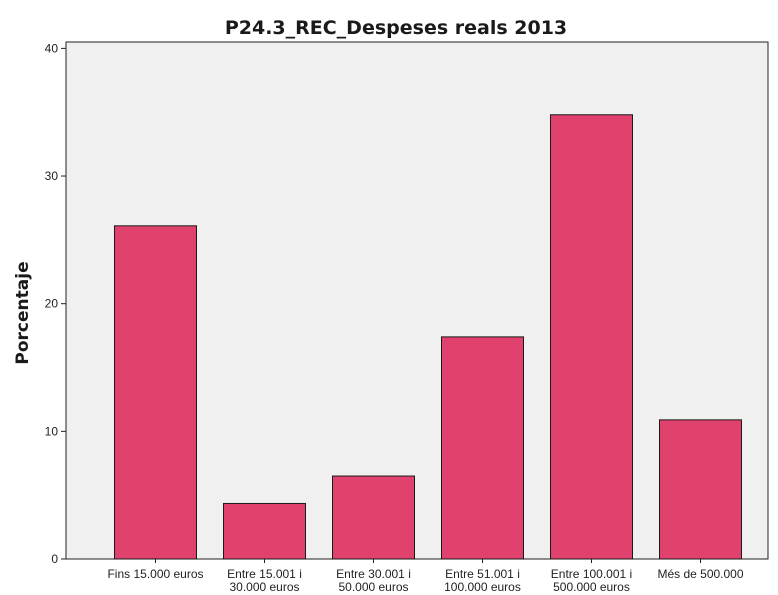 The image size is (778, 595). I want to click on y-tick-label: 10, so click(52, 431).